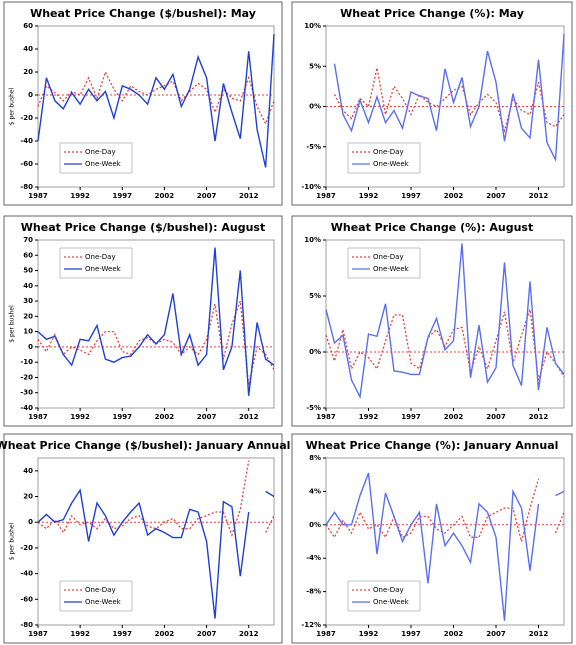  I want to click on y-tick-label: 50, so click(28, 271).